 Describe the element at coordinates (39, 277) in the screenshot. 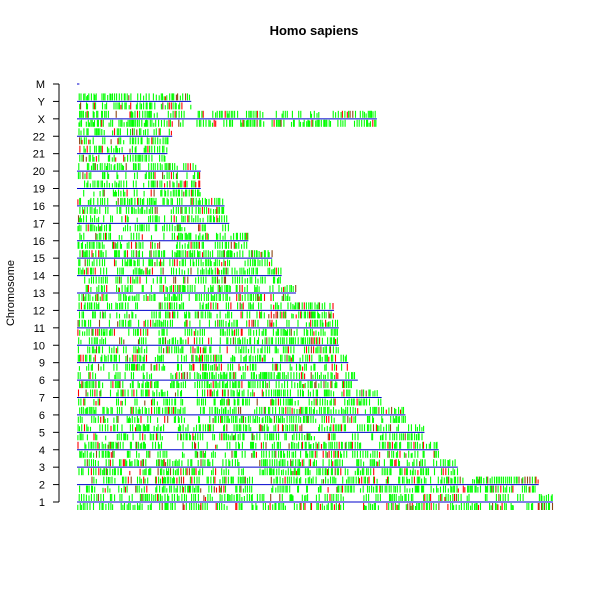

I see `y-tick-label: 14` at that location.